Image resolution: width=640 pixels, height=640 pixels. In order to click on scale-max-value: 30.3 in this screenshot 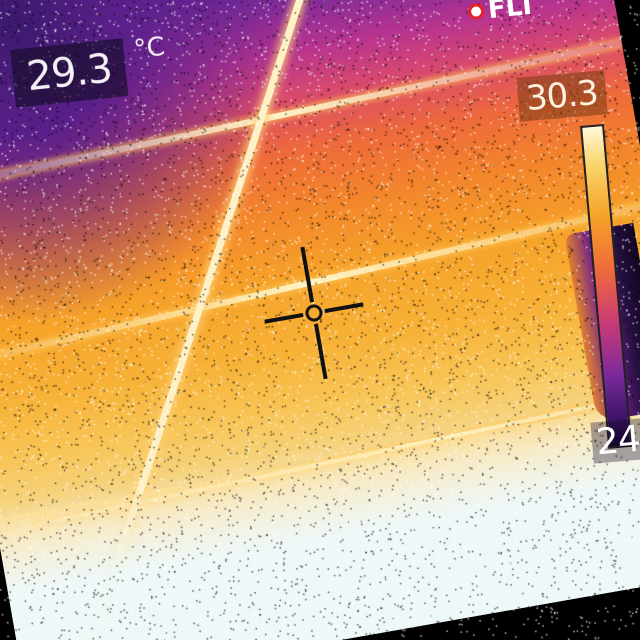, I will do `click(562, 96)`.